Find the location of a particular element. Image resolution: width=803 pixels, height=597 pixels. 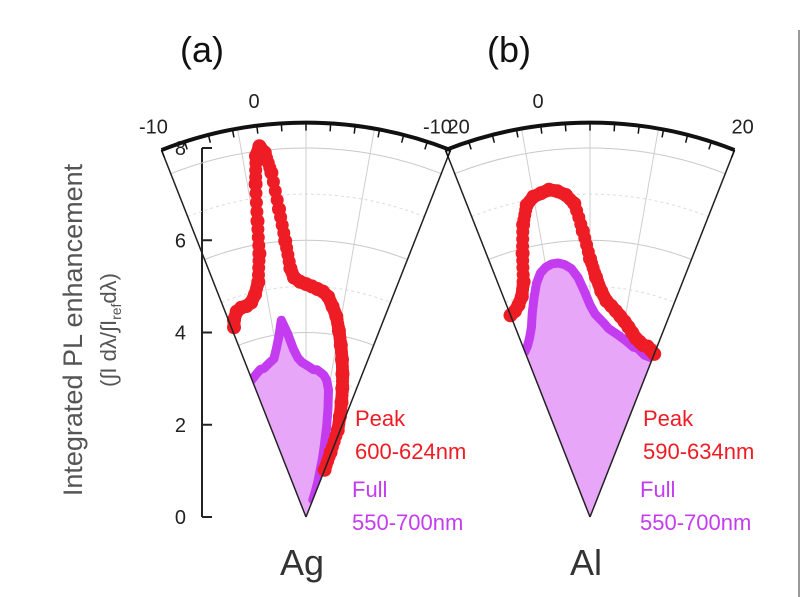

panel-a-peak-range: 600-624nm is located at coordinates (410, 451).